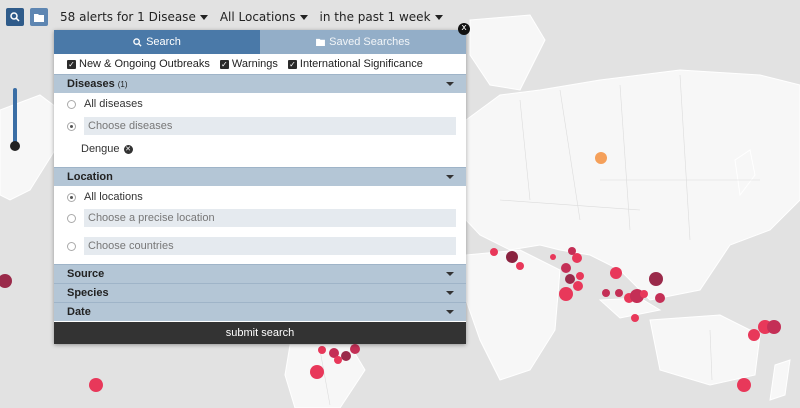 This screenshot has width=800, height=408. What do you see at coordinates (122, 84) in the screenshot?
I see `diseases-count: (1)` at bounding box center [122, 84].